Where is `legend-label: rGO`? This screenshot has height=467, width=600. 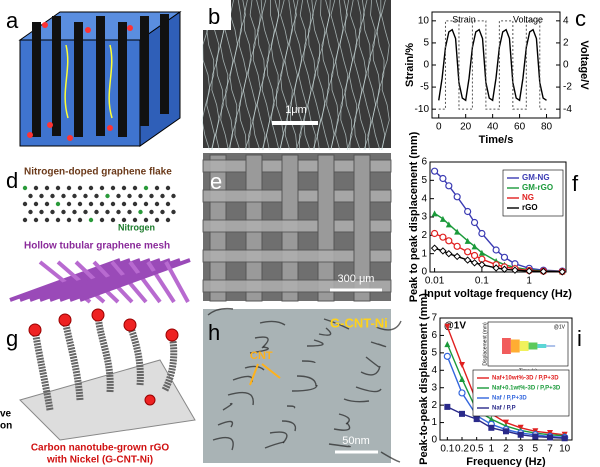 legend-label: rGO is located at coordinates (530, 207).